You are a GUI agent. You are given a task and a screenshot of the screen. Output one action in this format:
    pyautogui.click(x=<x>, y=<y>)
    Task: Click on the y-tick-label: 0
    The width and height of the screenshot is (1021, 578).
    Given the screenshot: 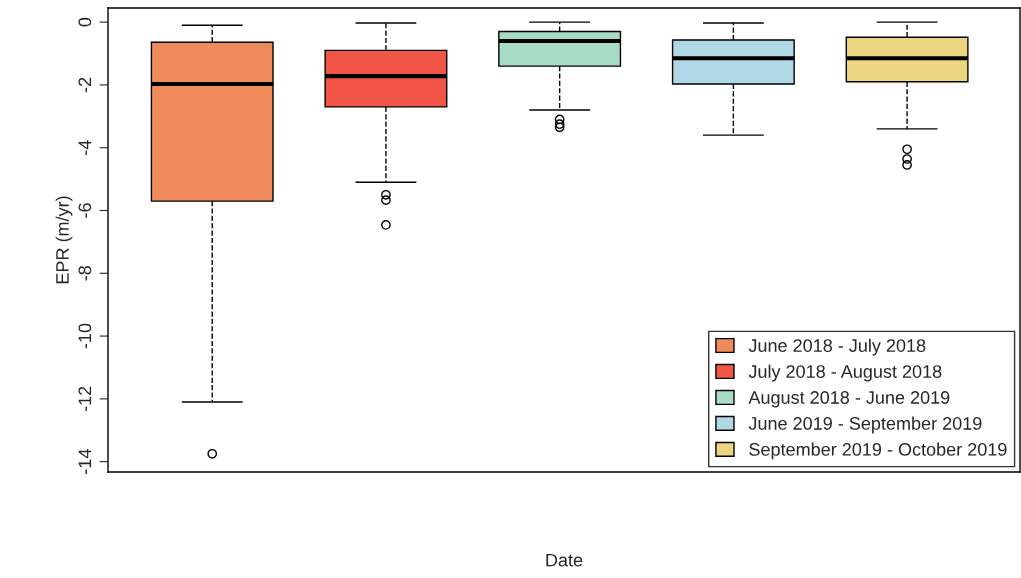 What is the action you would take?
    pyautogui.click(x=85, y=22)
    